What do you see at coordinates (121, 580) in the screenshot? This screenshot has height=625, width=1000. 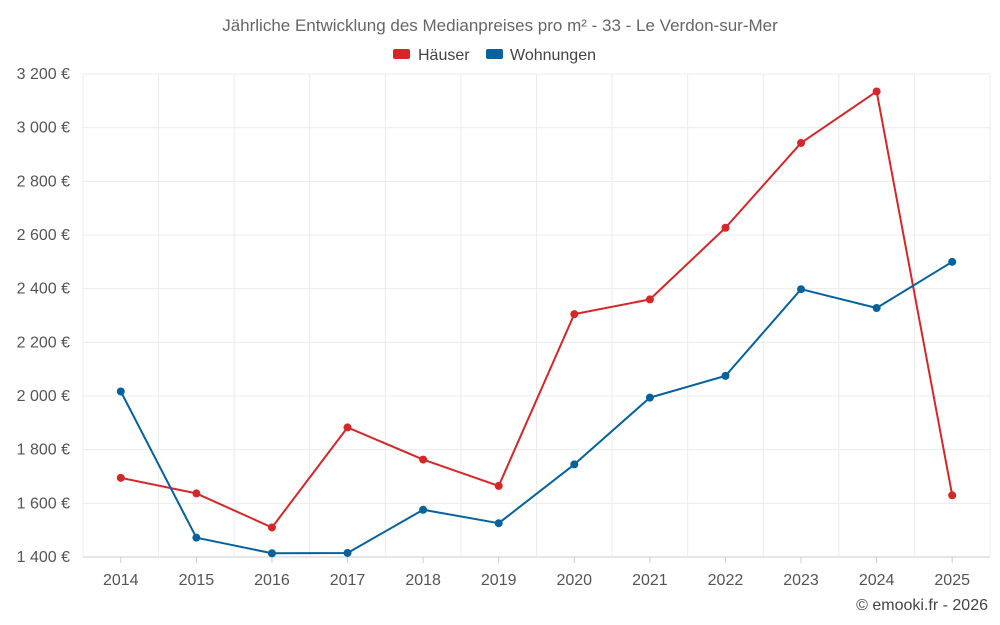 I see `x-tick-label: 2014` at bounding box center [121, 580].